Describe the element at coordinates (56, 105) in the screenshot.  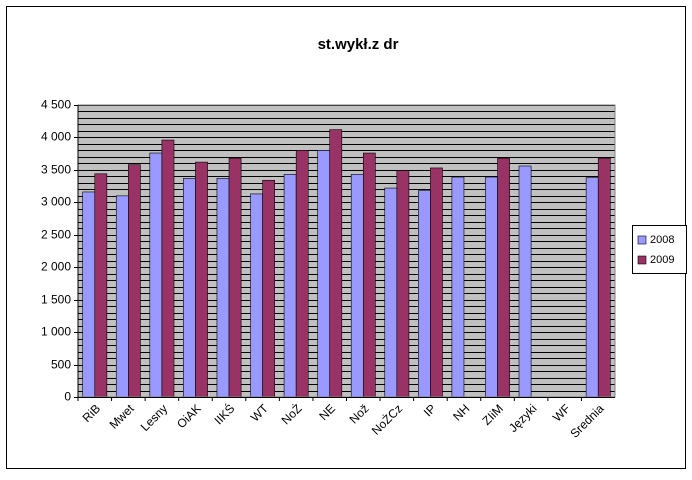
I see `y-tick-label: 4 500` at that location.